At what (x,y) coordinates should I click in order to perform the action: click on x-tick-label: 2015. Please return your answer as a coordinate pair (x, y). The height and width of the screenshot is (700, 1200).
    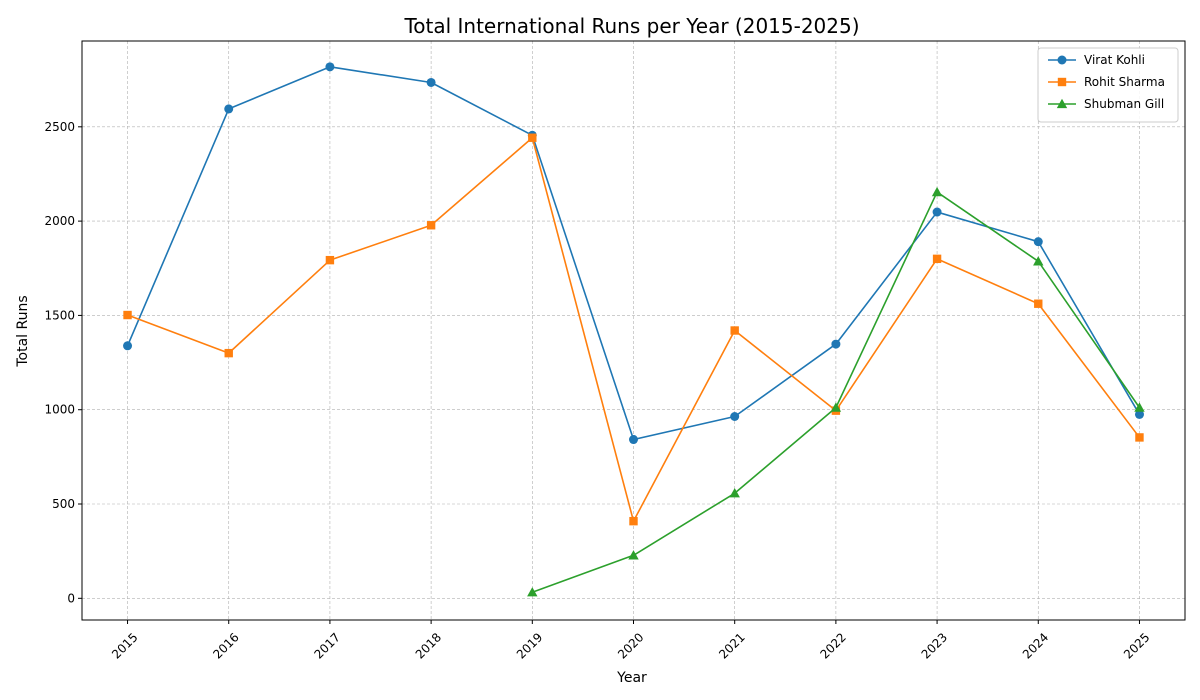
    Looking at the image, I should click on (124, 645).